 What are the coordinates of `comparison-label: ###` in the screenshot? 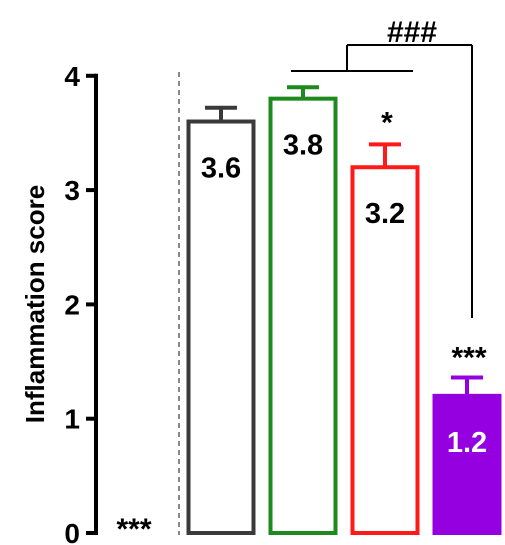 It's located at (412, 32).